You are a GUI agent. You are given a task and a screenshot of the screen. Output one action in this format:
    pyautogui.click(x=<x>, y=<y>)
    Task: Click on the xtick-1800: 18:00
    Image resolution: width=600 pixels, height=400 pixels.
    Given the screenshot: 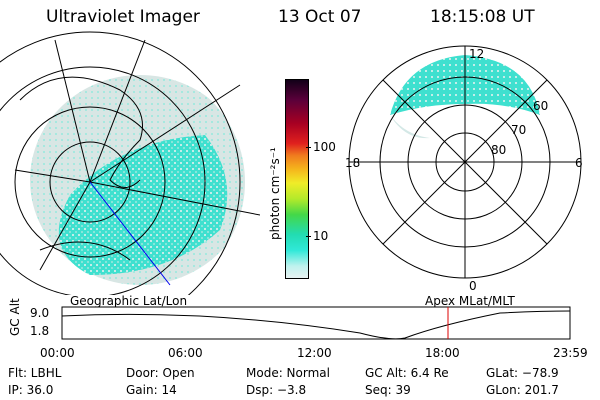 What is the action you would take?
    pyautogui.click(x=442, y=353)
    